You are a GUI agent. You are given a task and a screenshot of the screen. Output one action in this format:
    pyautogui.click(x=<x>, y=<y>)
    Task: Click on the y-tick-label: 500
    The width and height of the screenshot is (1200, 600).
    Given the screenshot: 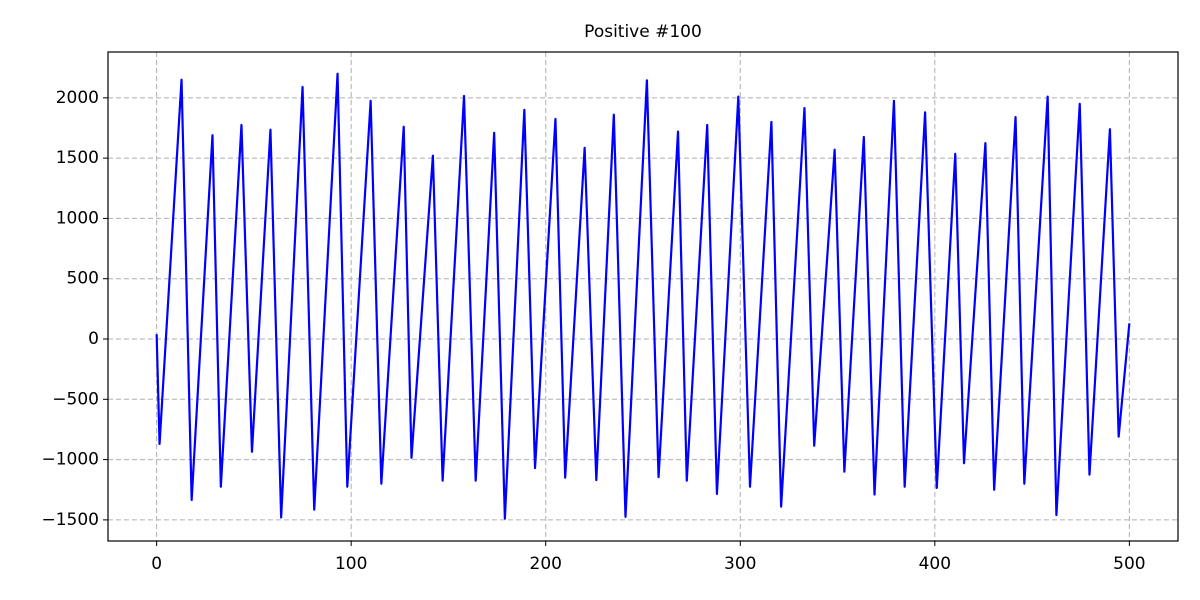 What is the action you would take?
    pyautogui.click(x=83, y=279)
    